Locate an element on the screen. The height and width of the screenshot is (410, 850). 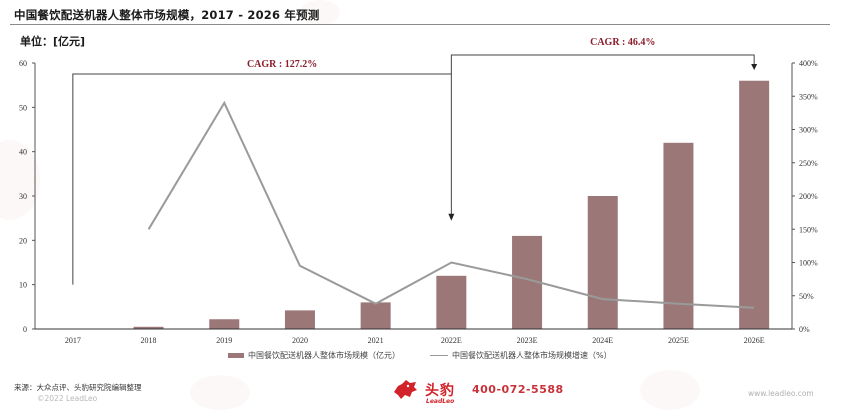
x-tick-label: 2022E is located at coordinates (451, 340).